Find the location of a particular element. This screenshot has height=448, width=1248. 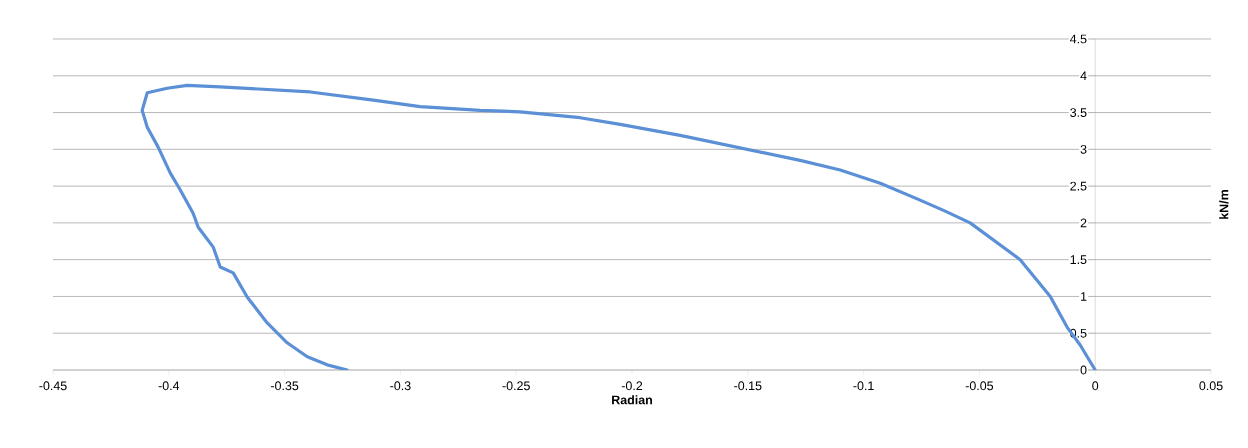

y-tick-label: 0 is located at coordinates (1083, 370).